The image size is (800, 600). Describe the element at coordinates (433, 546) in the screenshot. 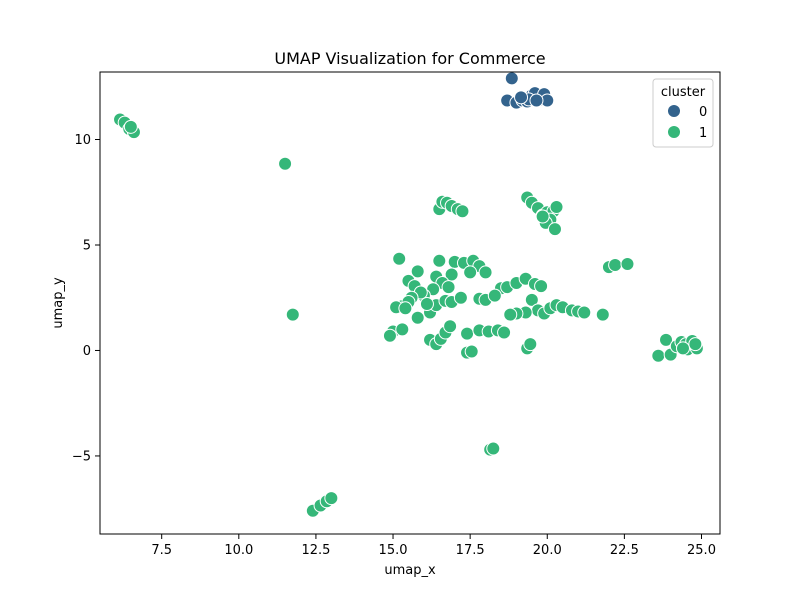

I see `x-axis: 7.5 10.0 12.5 15.0 17.5 20.0 22.5 25.0` at that location.